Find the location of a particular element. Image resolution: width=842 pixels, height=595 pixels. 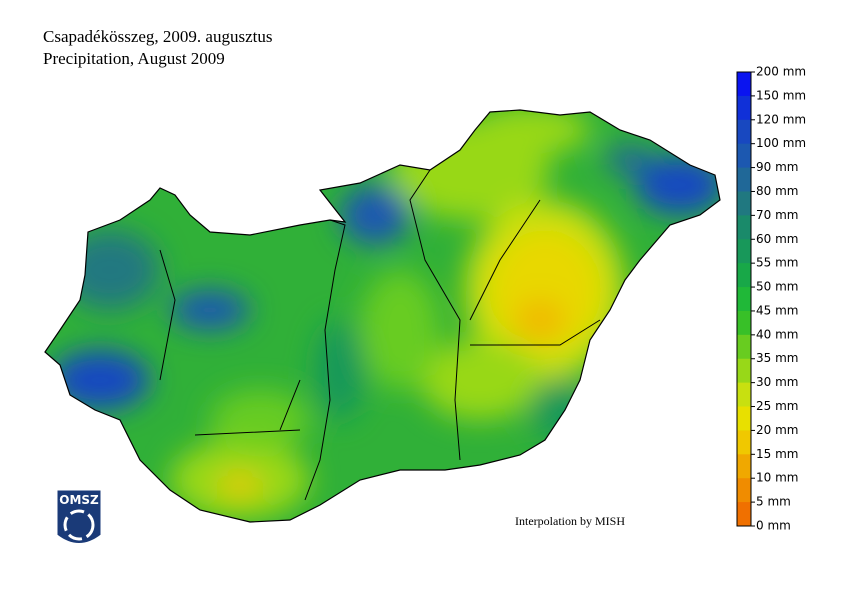

colorbar-label: 5 mm is located at coordinates (773, 502).